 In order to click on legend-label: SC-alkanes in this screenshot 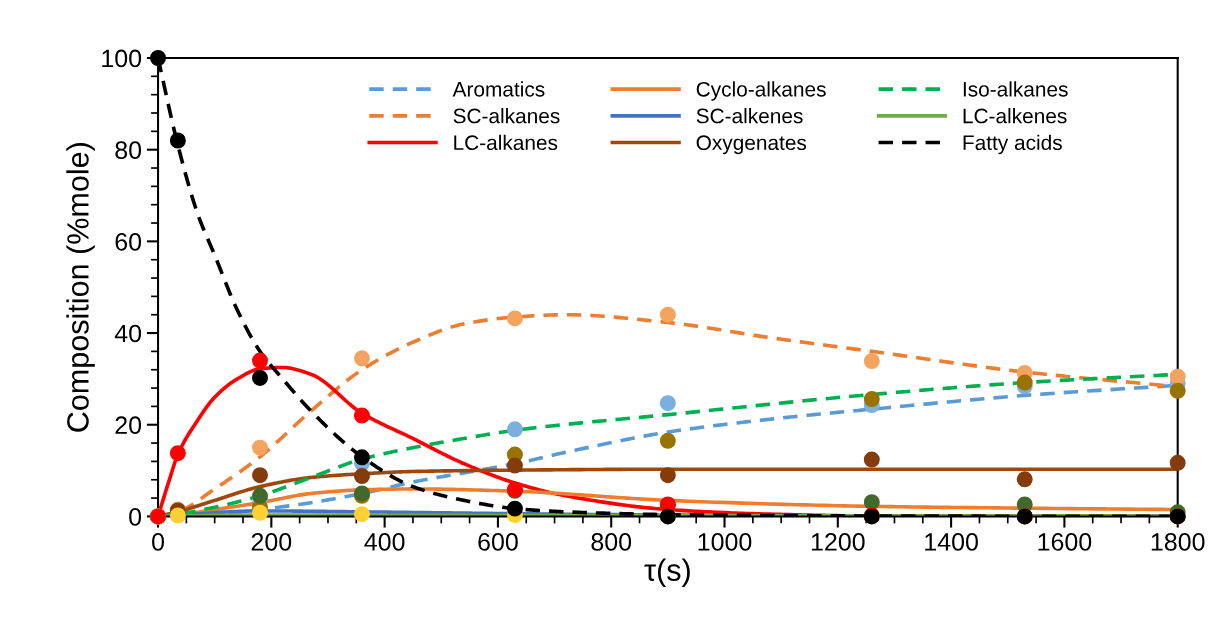, I will do `click(506, 116)`.